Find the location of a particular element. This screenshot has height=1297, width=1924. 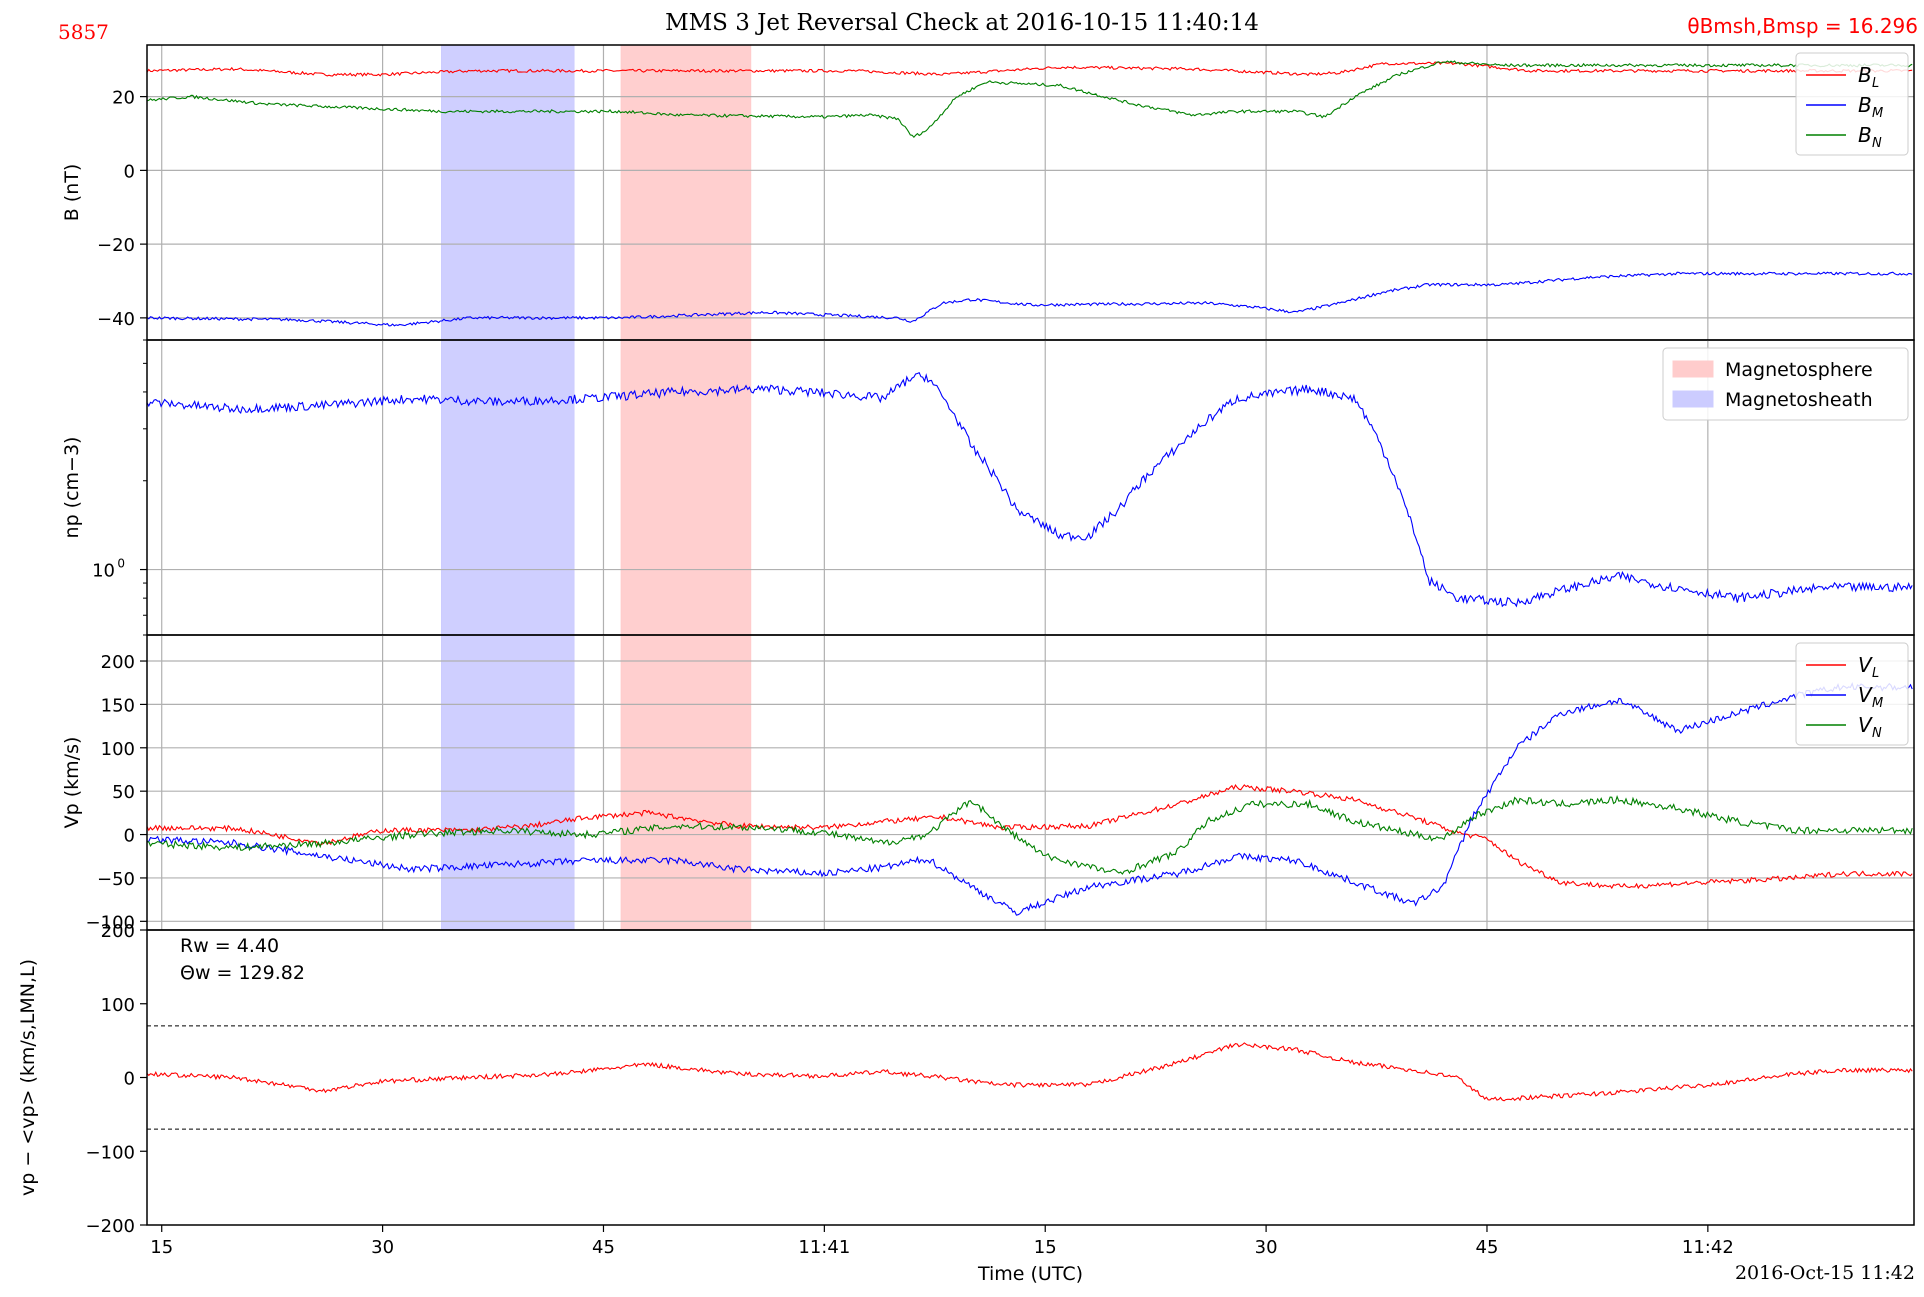

series-line-bm is located at coordinates (1029, 299).